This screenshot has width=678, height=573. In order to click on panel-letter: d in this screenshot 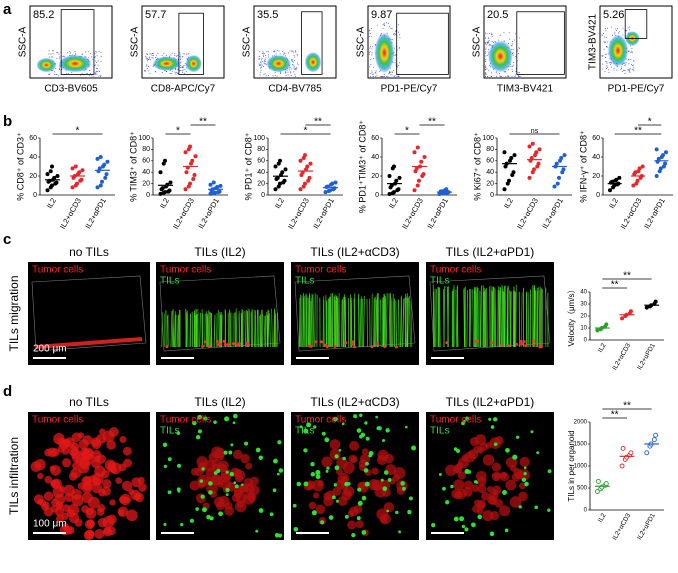, I will do `click(7, 391)`.